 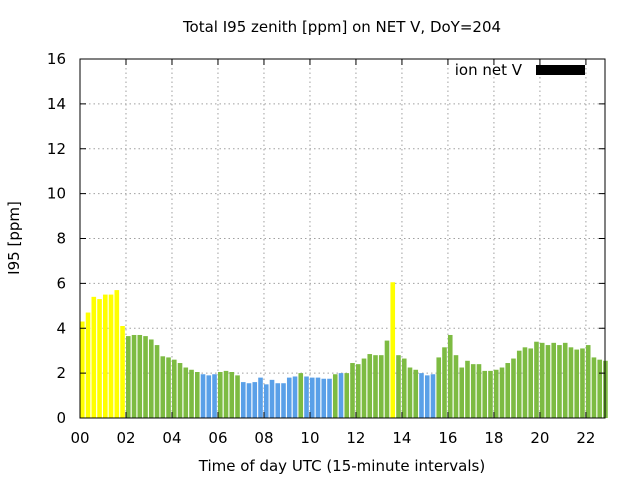 I want to click on legend-label: ion net V, so click(x=489, y=70).